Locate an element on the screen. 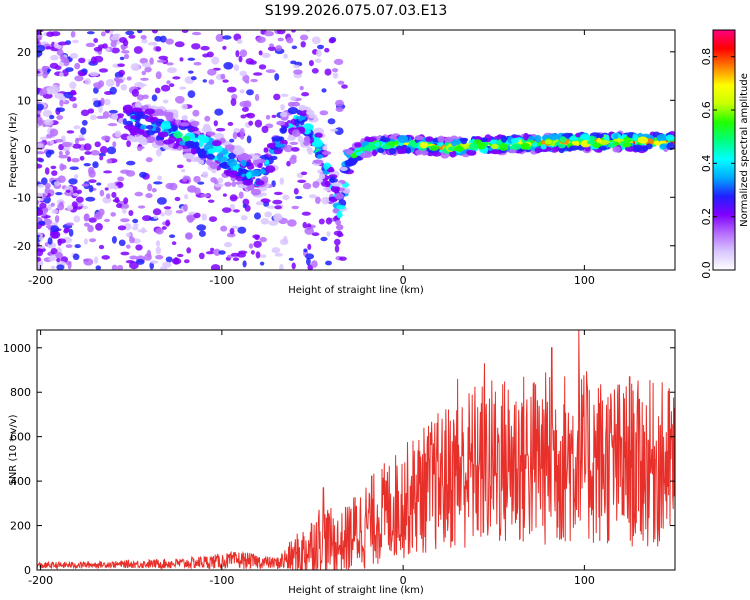 Image resolution: width=750 pixels, height=600 pixels. spectrogram-y-tick-label: 0 is located at coordinates (27, 149).